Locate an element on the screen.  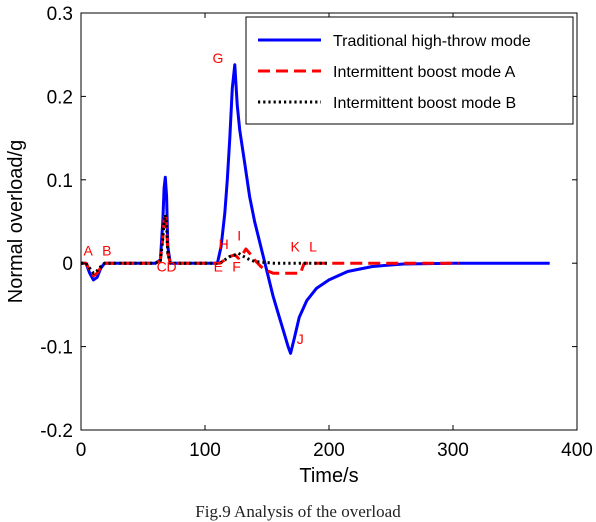
point-label-h: H is located at coordinates (224, 244).